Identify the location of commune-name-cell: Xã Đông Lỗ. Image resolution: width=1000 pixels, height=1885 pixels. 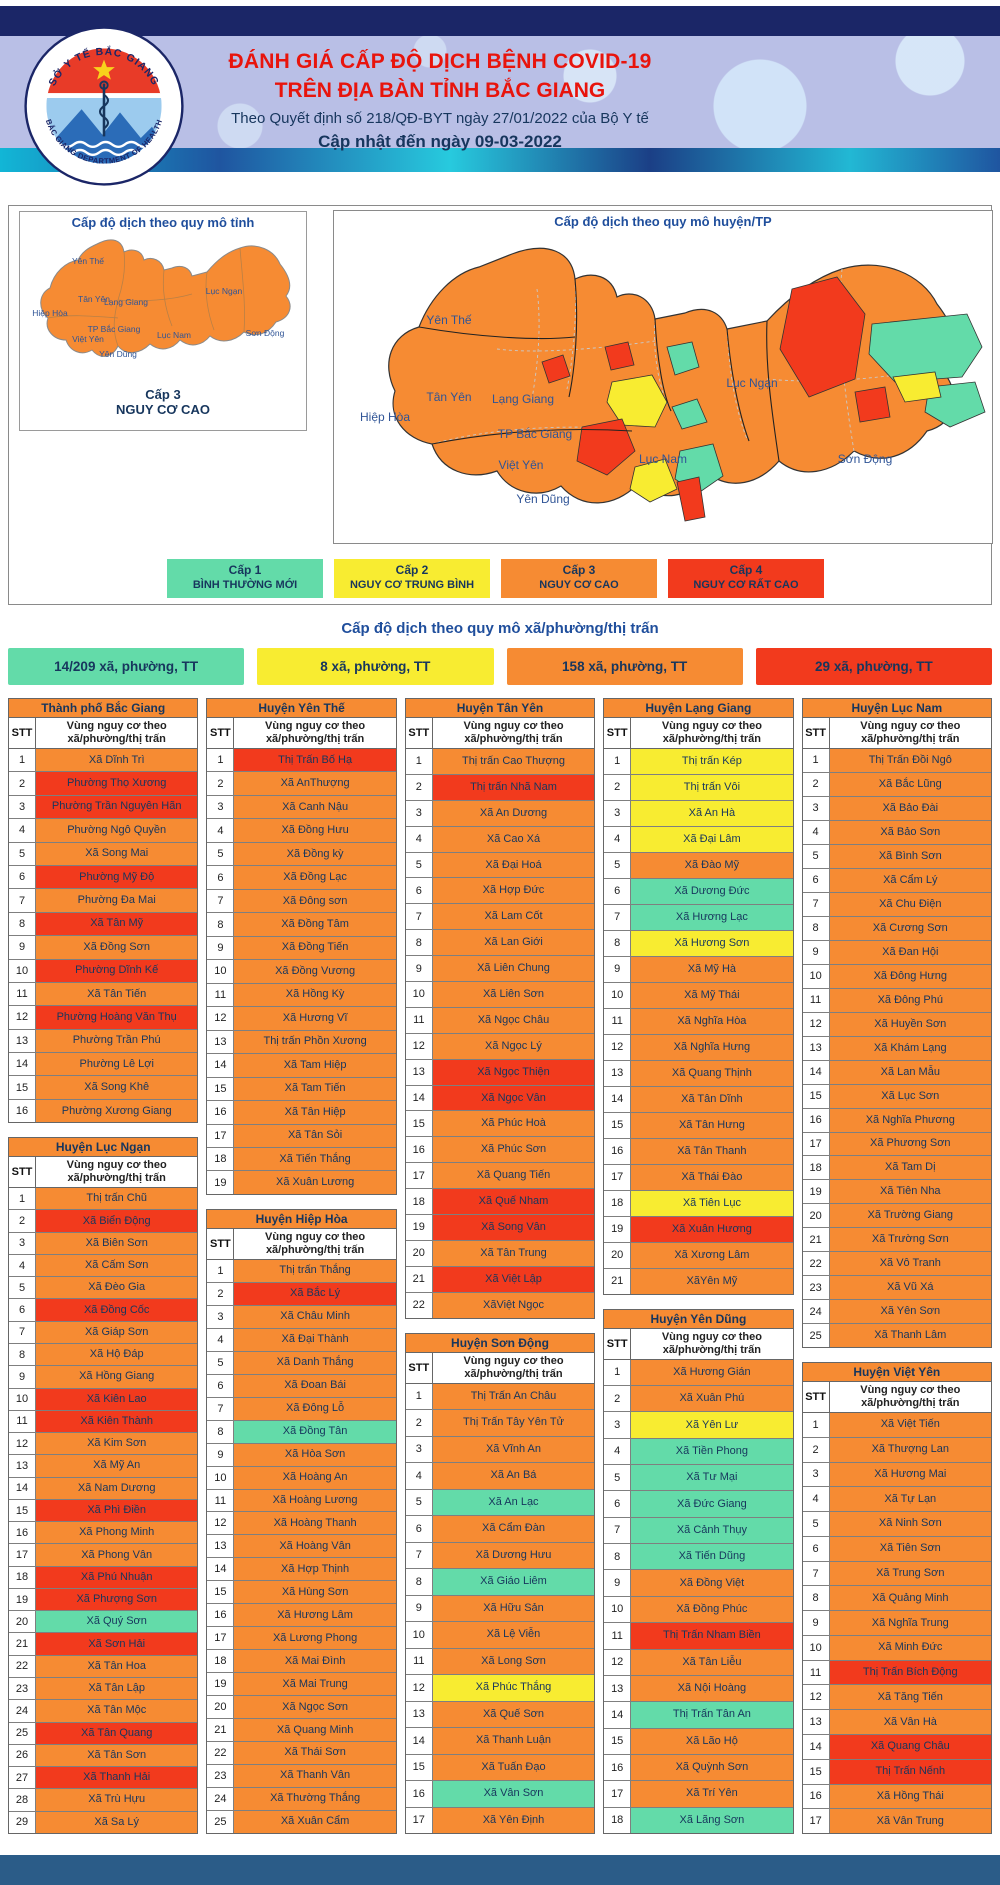
(315, 1408).